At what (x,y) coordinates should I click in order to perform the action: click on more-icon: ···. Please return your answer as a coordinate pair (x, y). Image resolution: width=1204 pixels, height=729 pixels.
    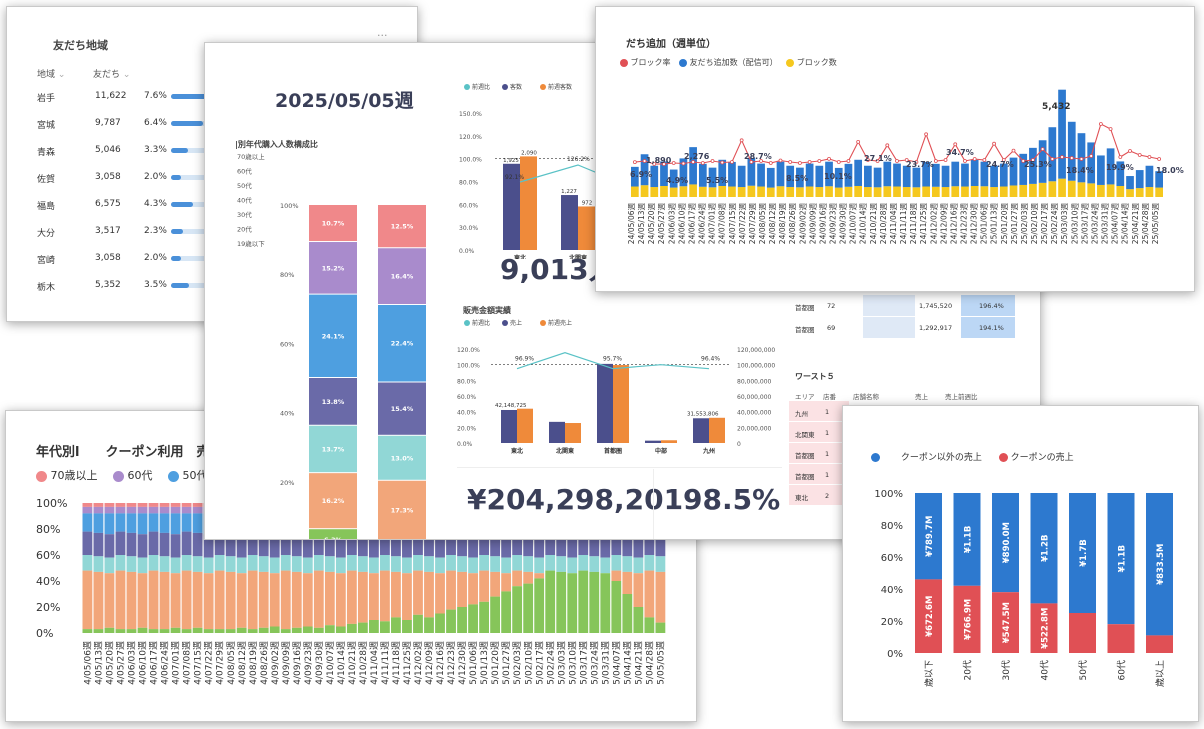
    Looking at the image, I should click on (382, 35).